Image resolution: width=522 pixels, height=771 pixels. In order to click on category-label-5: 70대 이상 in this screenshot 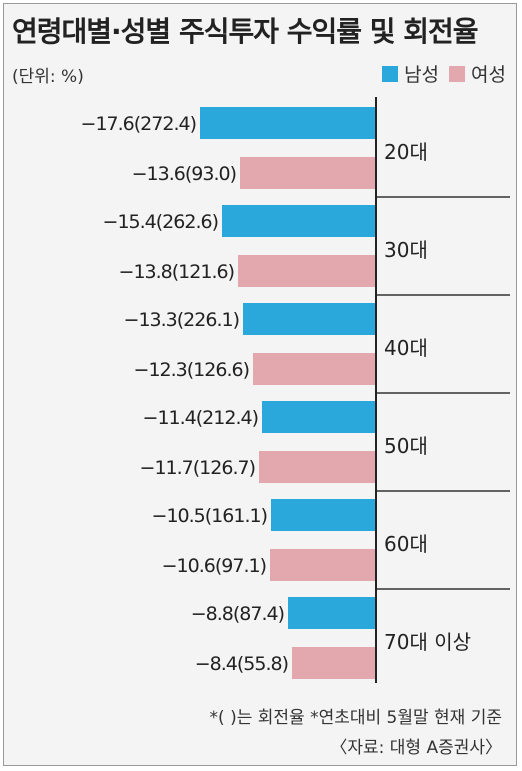, I will do `click(427, 642)`.